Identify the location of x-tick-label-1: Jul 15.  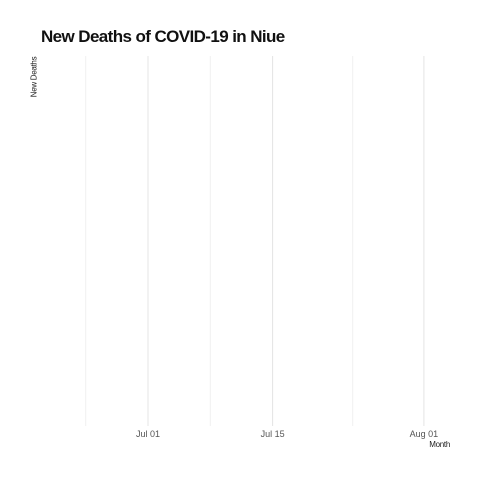
(273, 434).